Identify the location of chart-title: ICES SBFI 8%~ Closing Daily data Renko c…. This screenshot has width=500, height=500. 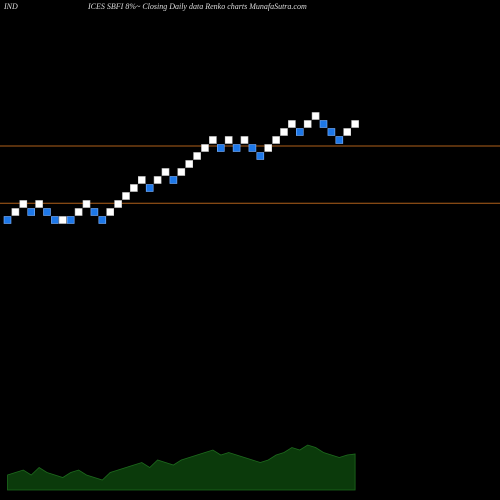
(197, 6).